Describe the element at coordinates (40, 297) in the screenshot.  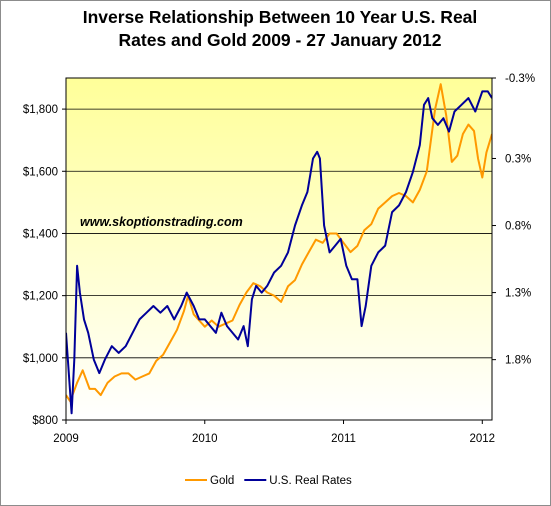
I see `left-tick-label: $1,200` at that location.